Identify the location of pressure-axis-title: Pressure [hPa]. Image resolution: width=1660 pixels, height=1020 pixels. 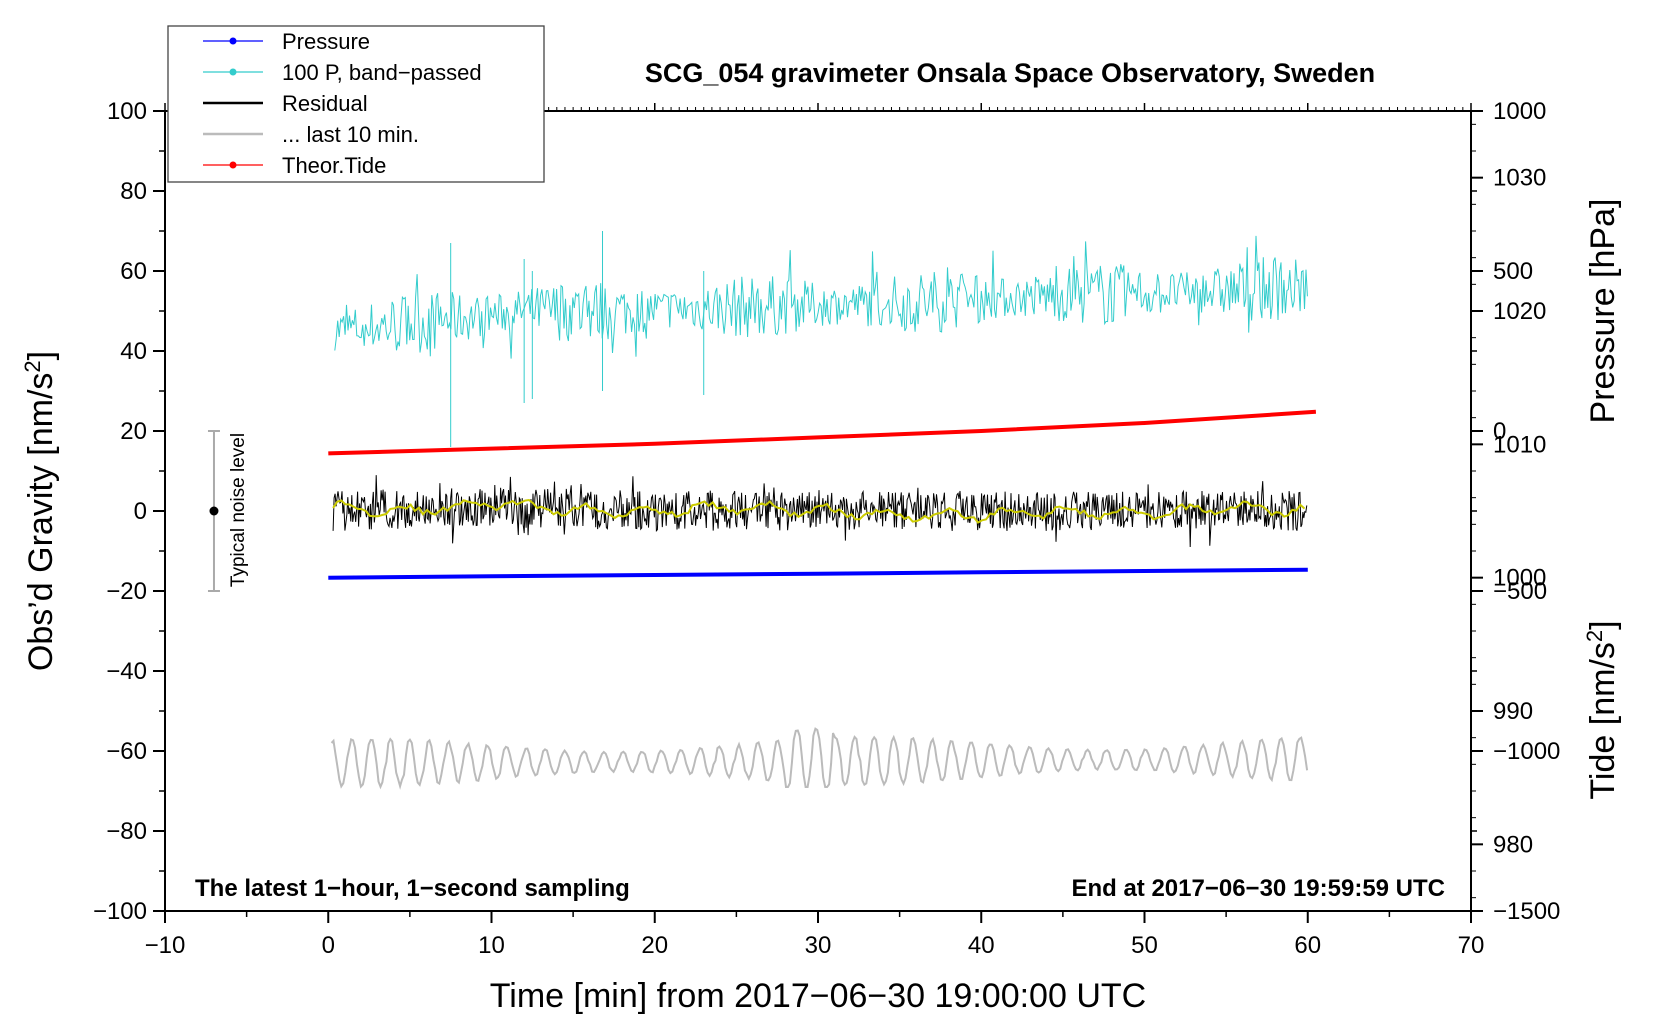
(1603, 311).